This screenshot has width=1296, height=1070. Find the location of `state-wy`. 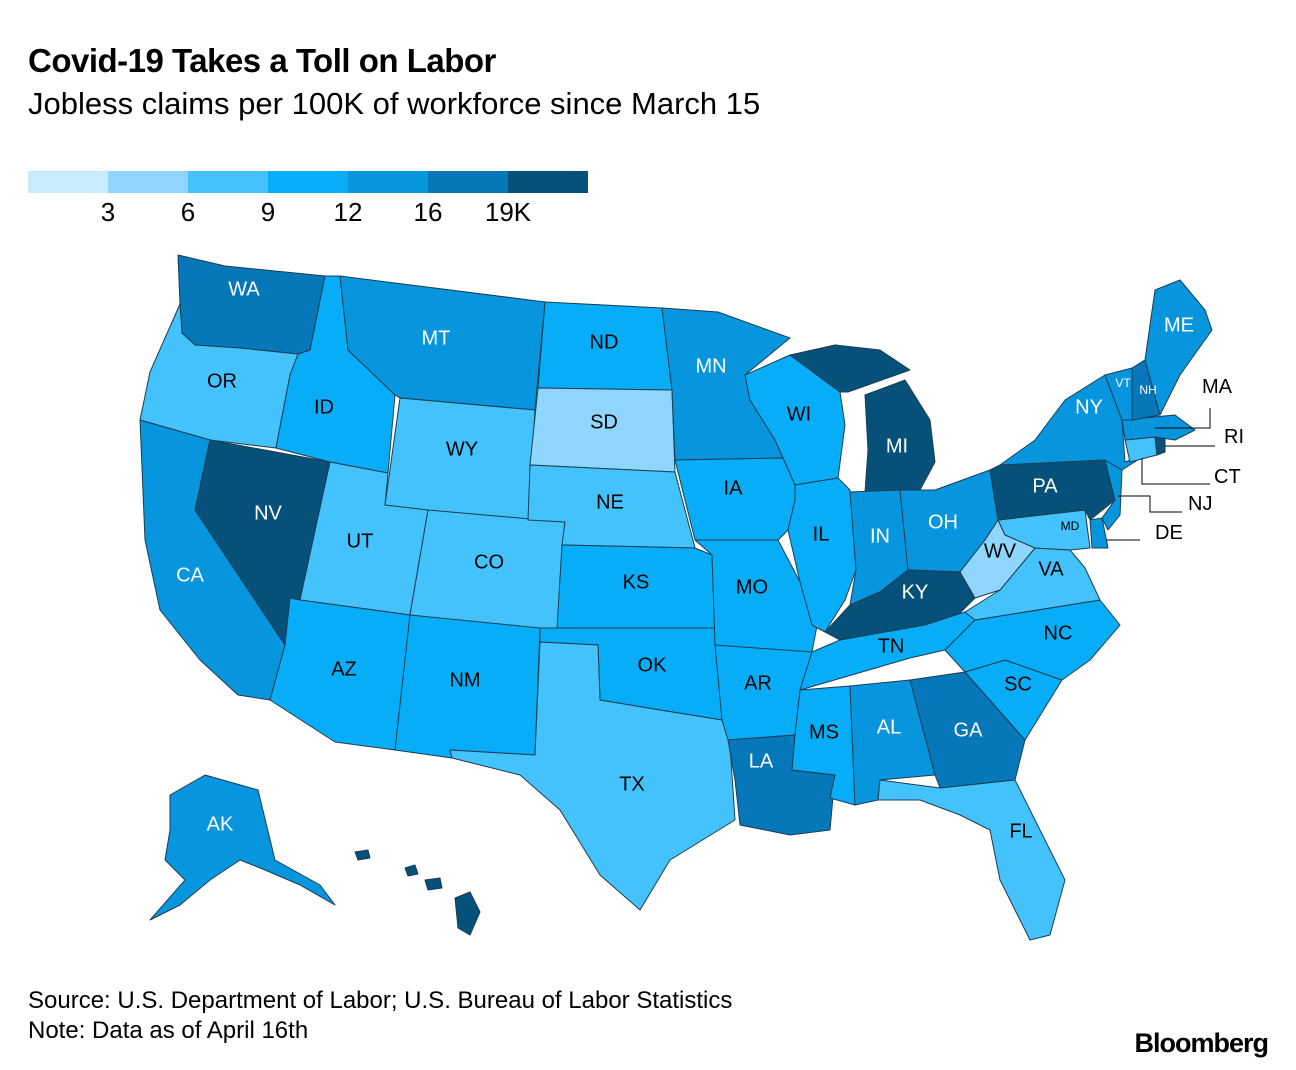

state-wy is located at coordinates (460, 461).